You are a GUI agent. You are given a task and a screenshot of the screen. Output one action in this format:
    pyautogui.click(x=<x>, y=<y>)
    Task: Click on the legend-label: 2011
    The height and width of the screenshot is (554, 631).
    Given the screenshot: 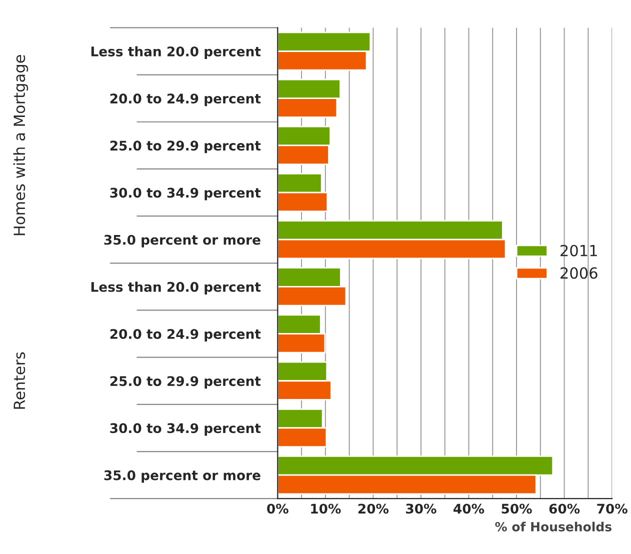 What is the action you would take?
    pyautogui.click(x=578, y=250)
    